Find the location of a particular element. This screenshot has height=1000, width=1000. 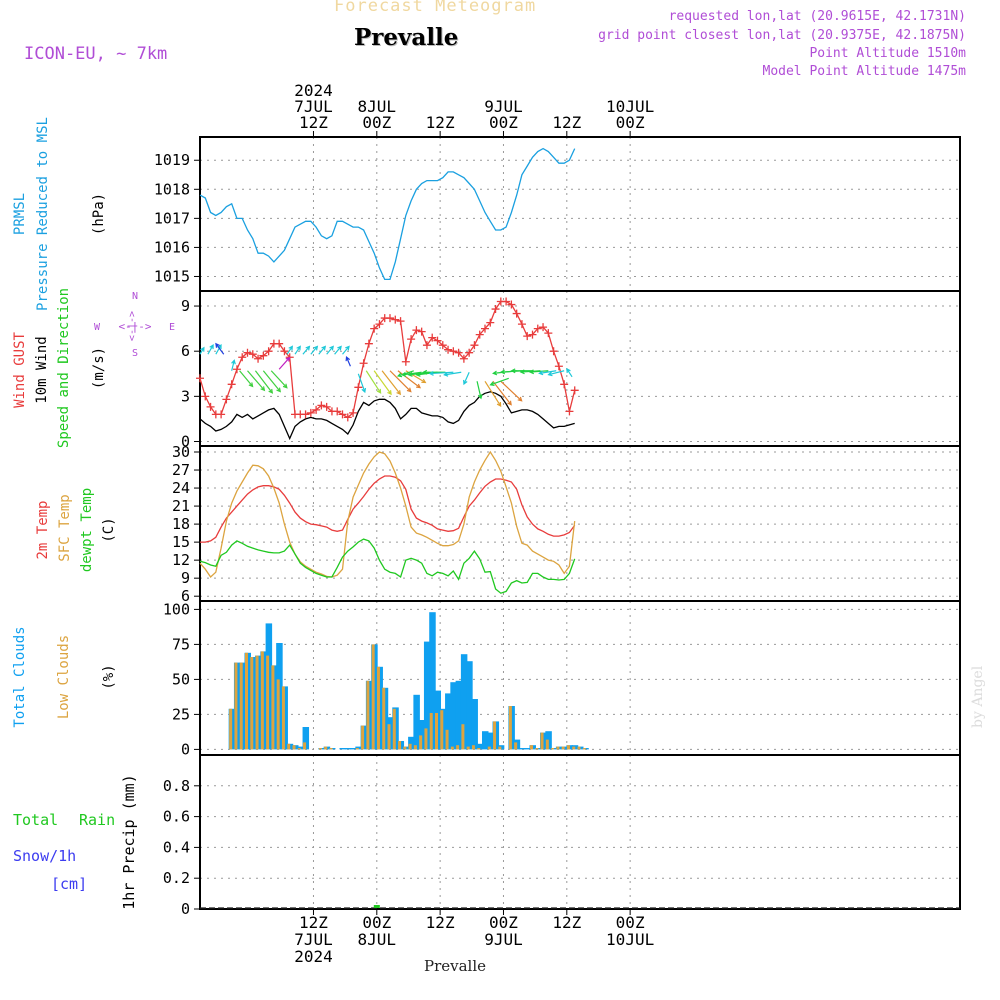

y-tick-label: 9 is located at coordinates (185, 578).